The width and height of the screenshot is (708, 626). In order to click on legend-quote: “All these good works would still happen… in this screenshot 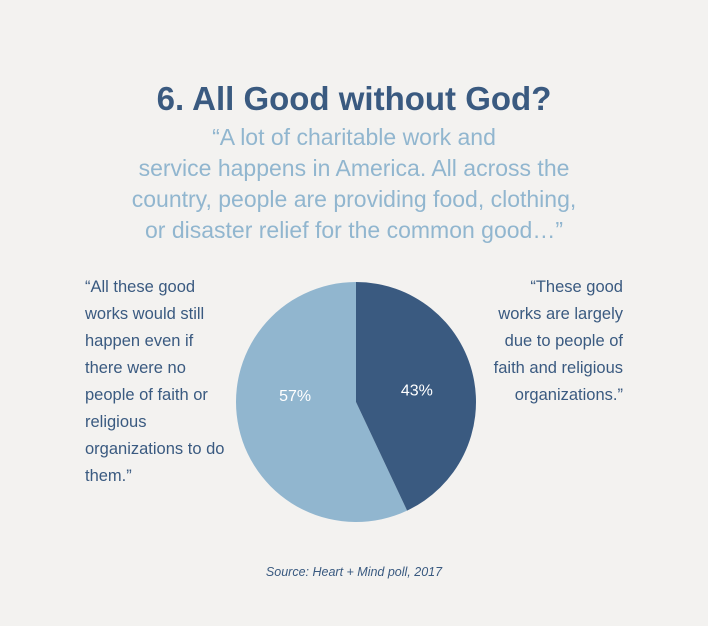, I will do `click(155, 381)`.